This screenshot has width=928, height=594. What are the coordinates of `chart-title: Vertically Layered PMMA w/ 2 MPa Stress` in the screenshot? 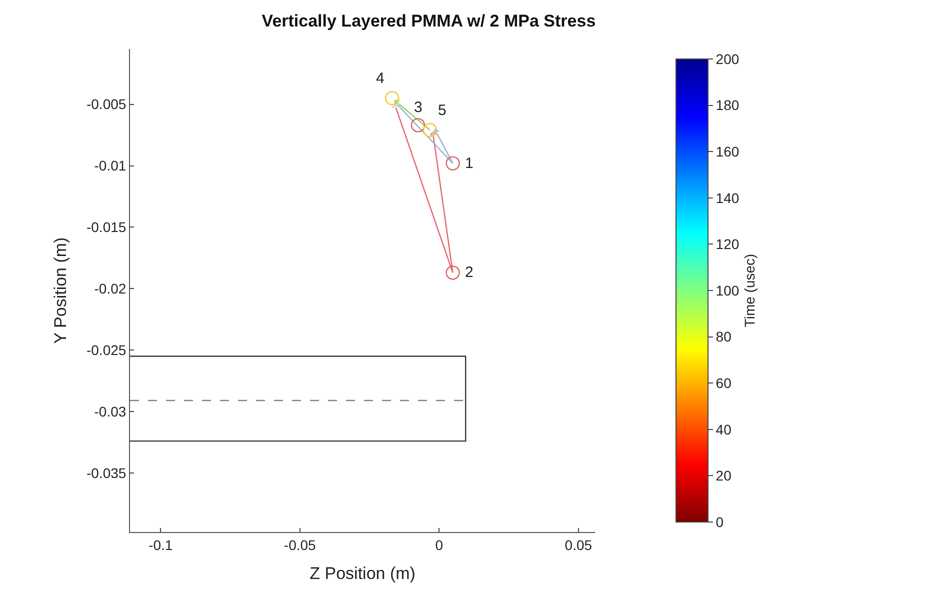 It's located at (429, 21).